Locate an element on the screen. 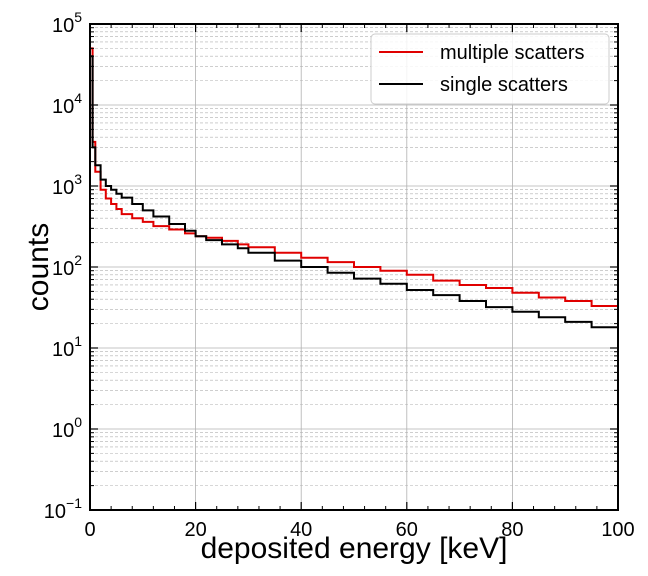 The image size is (648, 576). y-tick-label: 10⁴ is located at coordinates (67, 104).